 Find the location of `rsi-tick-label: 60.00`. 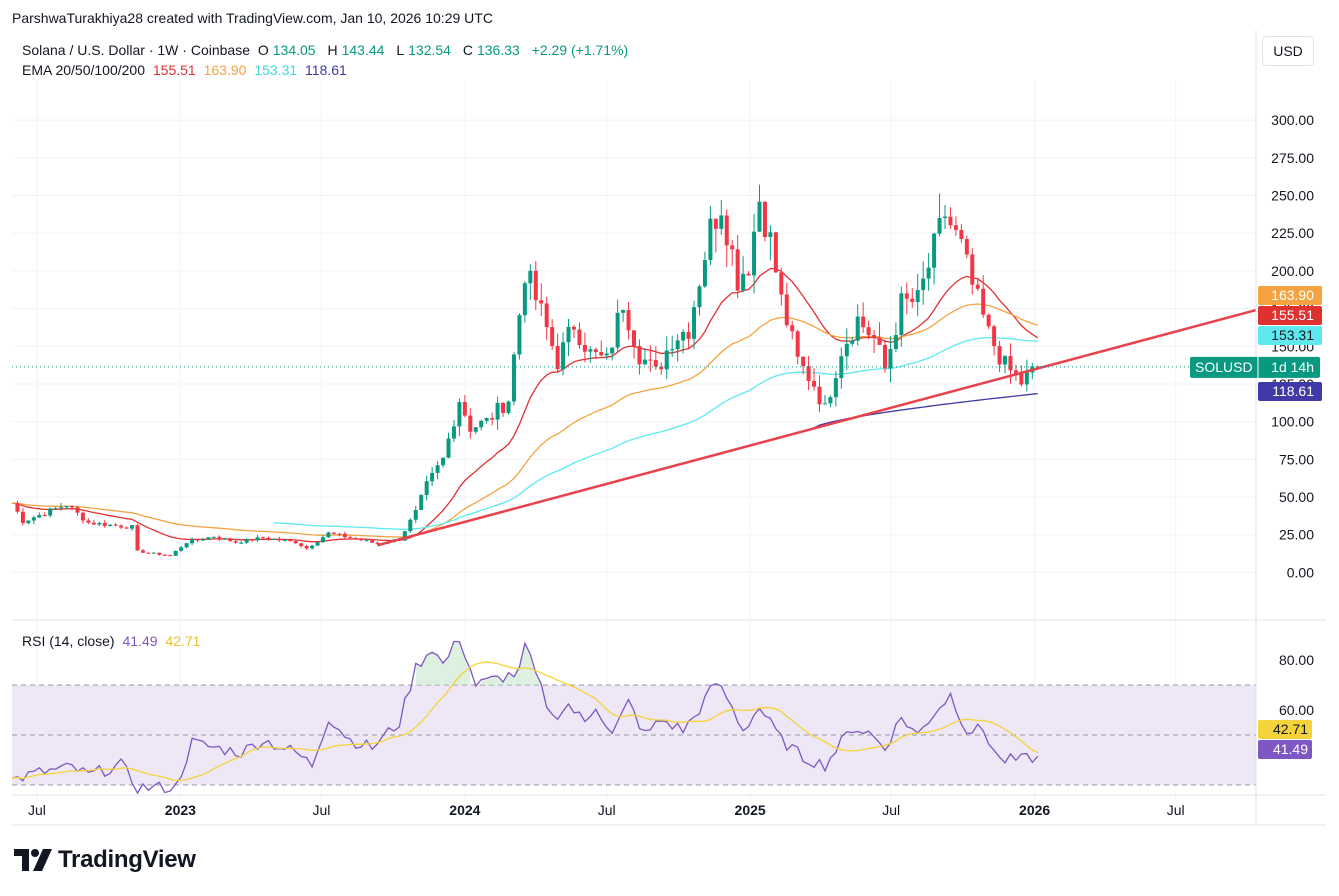

rsi-tick-label: 60.00 is located at coordinates (1296, 710).